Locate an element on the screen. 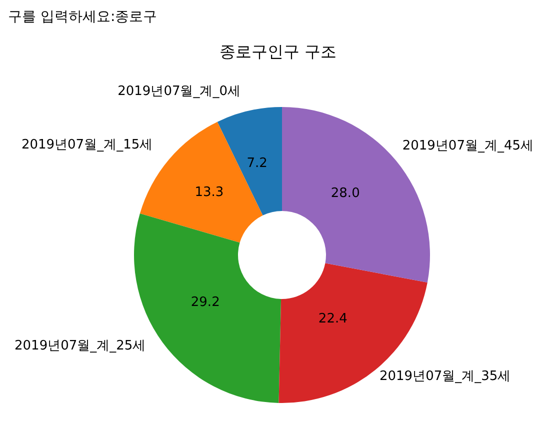  data-label: 7.2 is located at coordinates (257, 163).